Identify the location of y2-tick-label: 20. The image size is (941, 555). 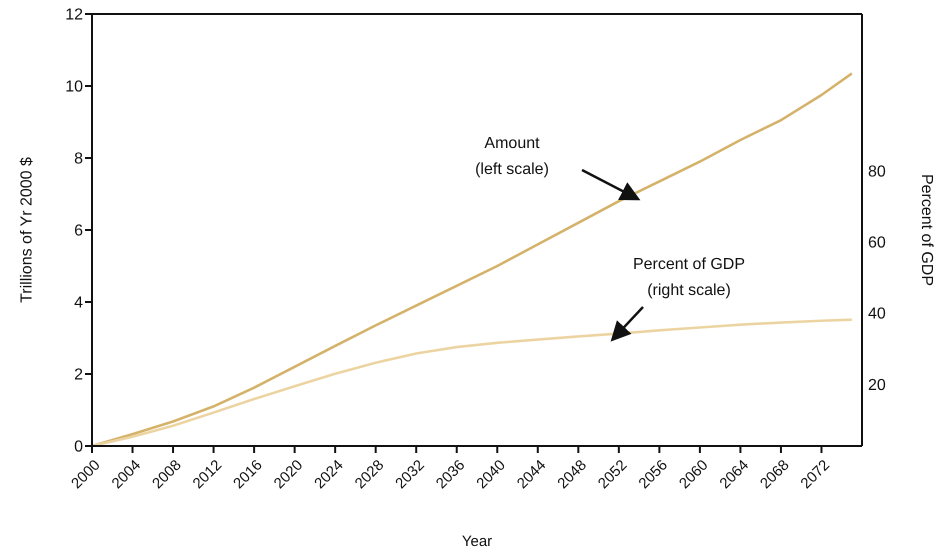
(877, 385).